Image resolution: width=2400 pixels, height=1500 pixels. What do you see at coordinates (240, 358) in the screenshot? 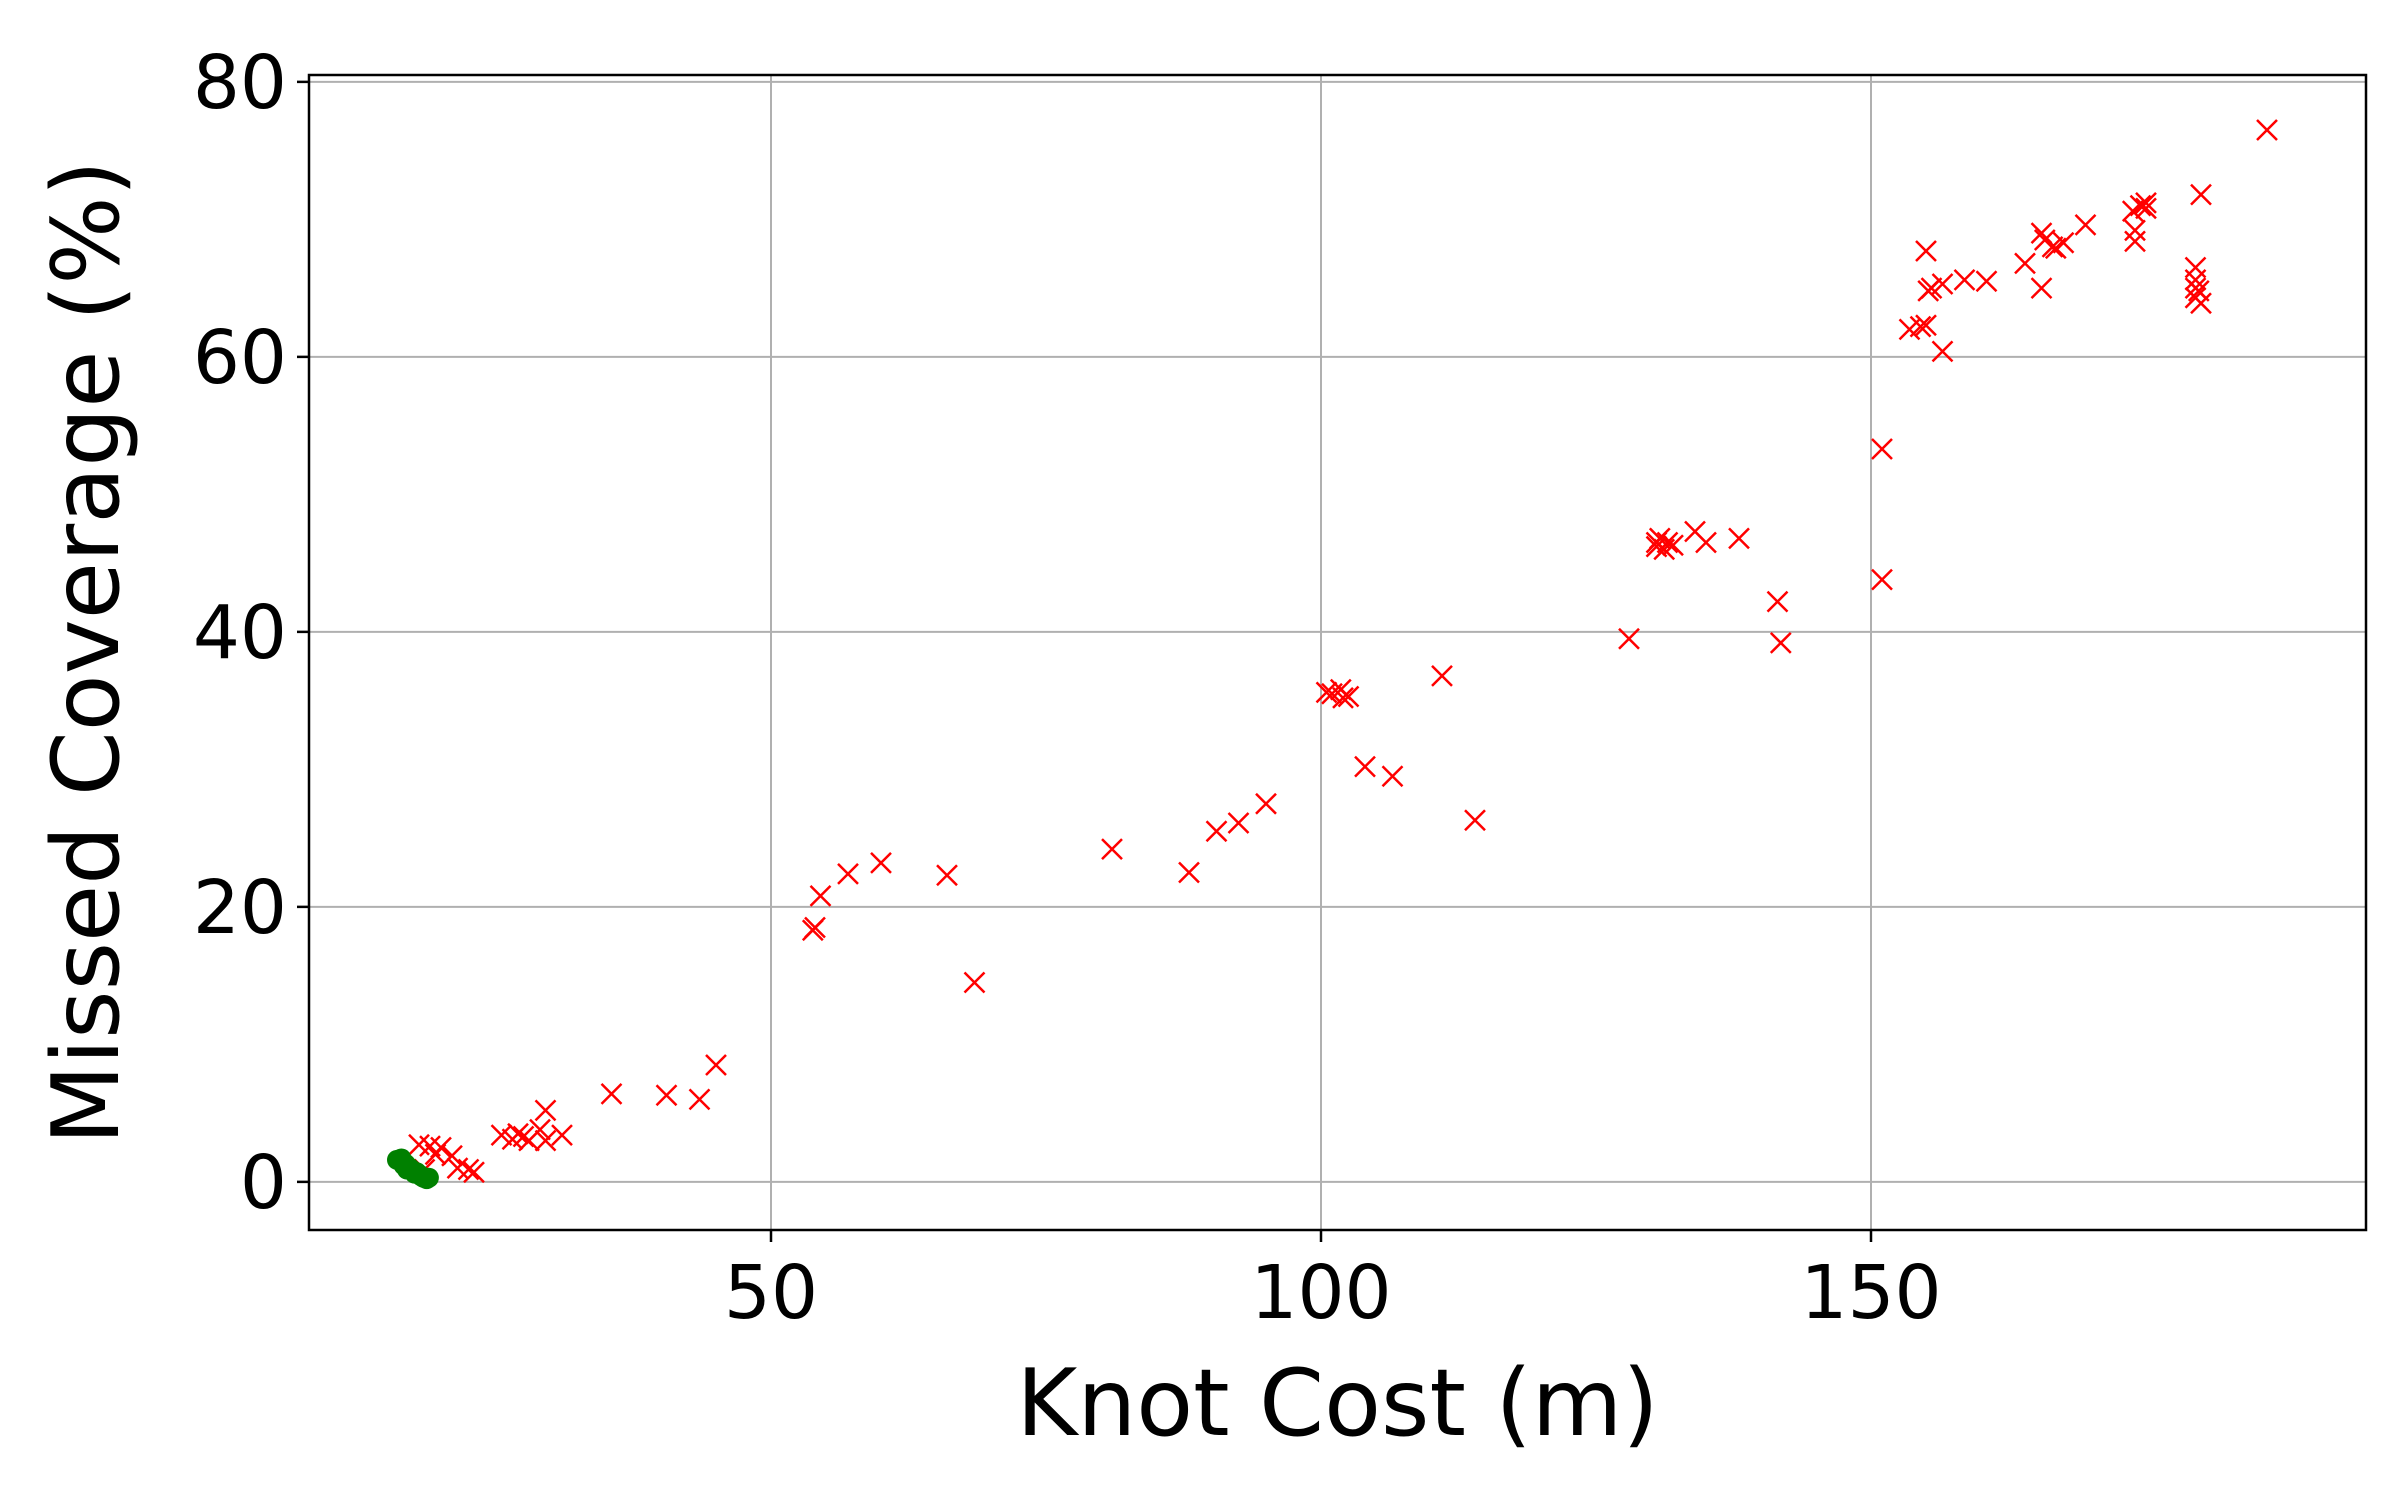
I see `y-tick-label: 60` at bounding box center [240, 358].